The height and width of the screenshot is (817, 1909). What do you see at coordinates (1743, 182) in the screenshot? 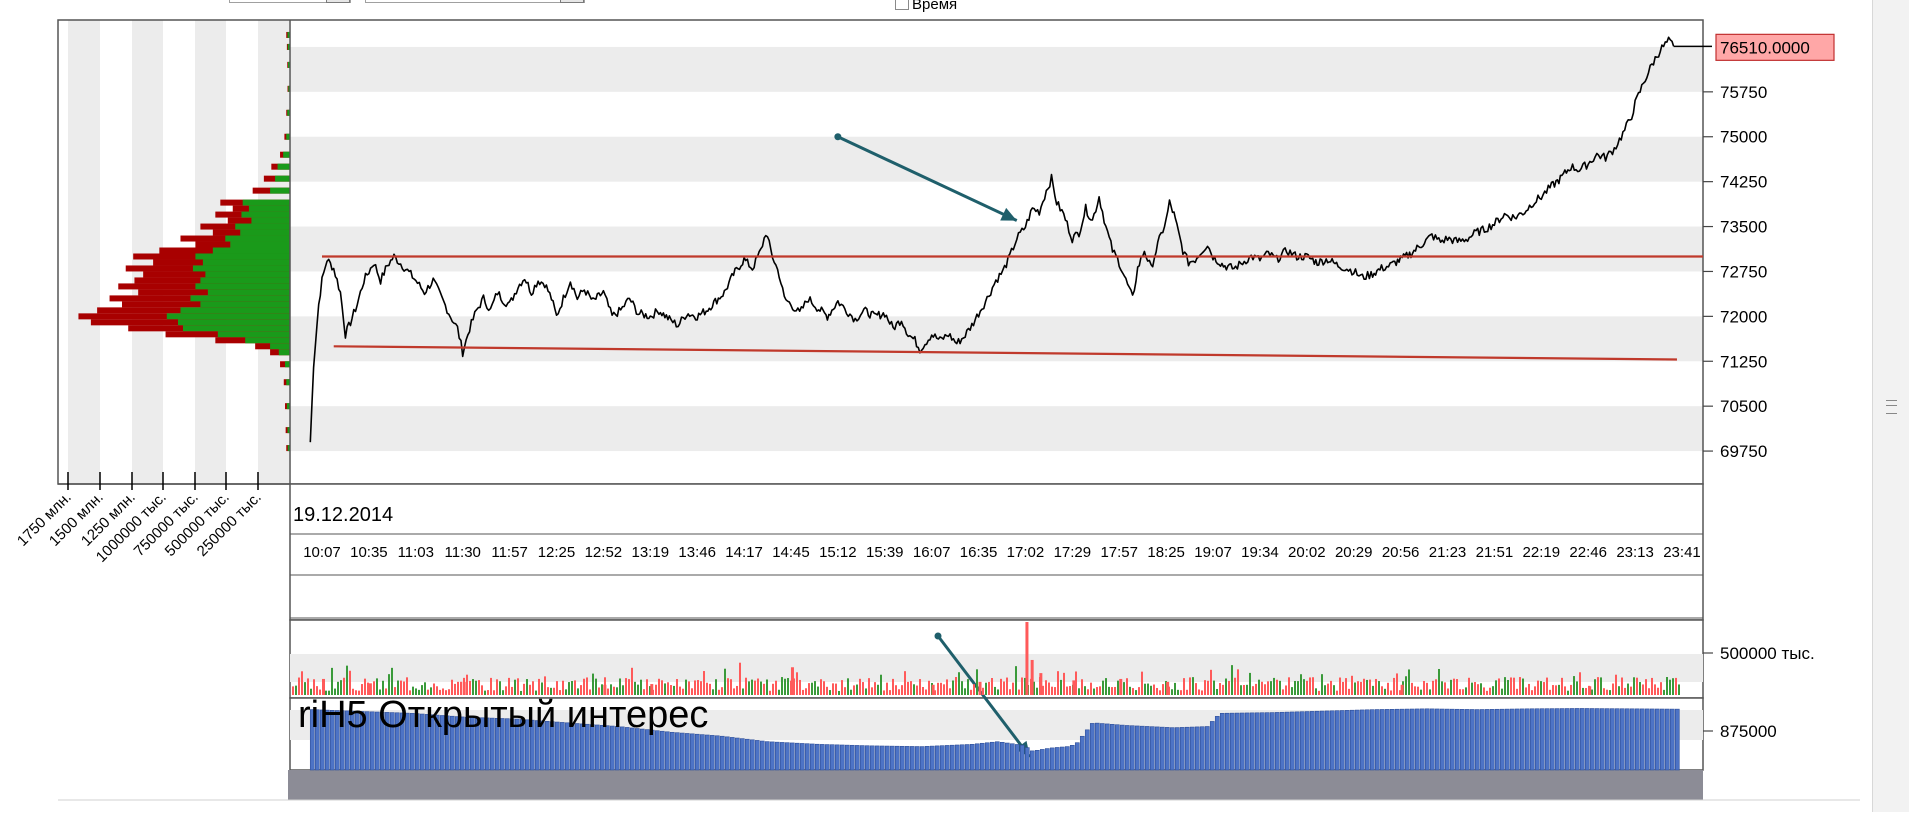
I see `price-tick-label: 74250` at bounding box center [1743, 182].